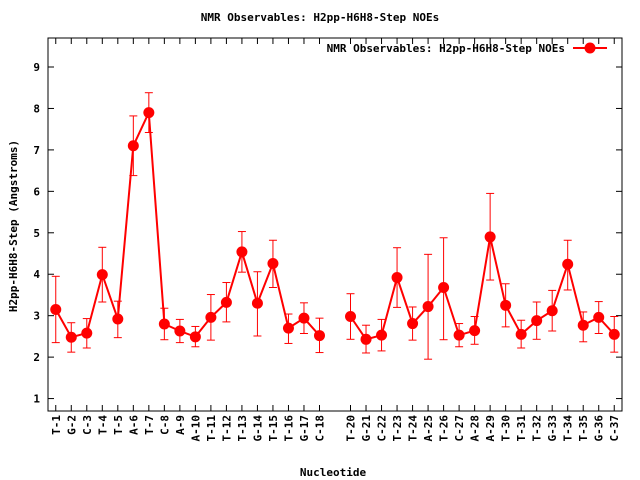 This screenshot has height=480, width=640. I want to click on y-tick-label: 6, so click(36, 191).